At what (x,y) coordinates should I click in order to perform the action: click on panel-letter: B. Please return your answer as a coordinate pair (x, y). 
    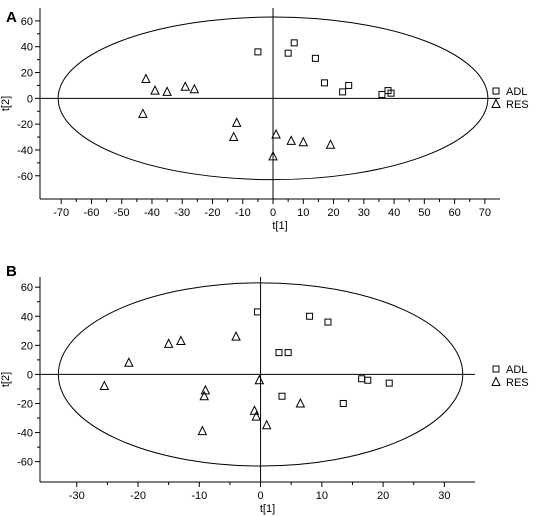
    Looking at the image, I should click on (11, 271).